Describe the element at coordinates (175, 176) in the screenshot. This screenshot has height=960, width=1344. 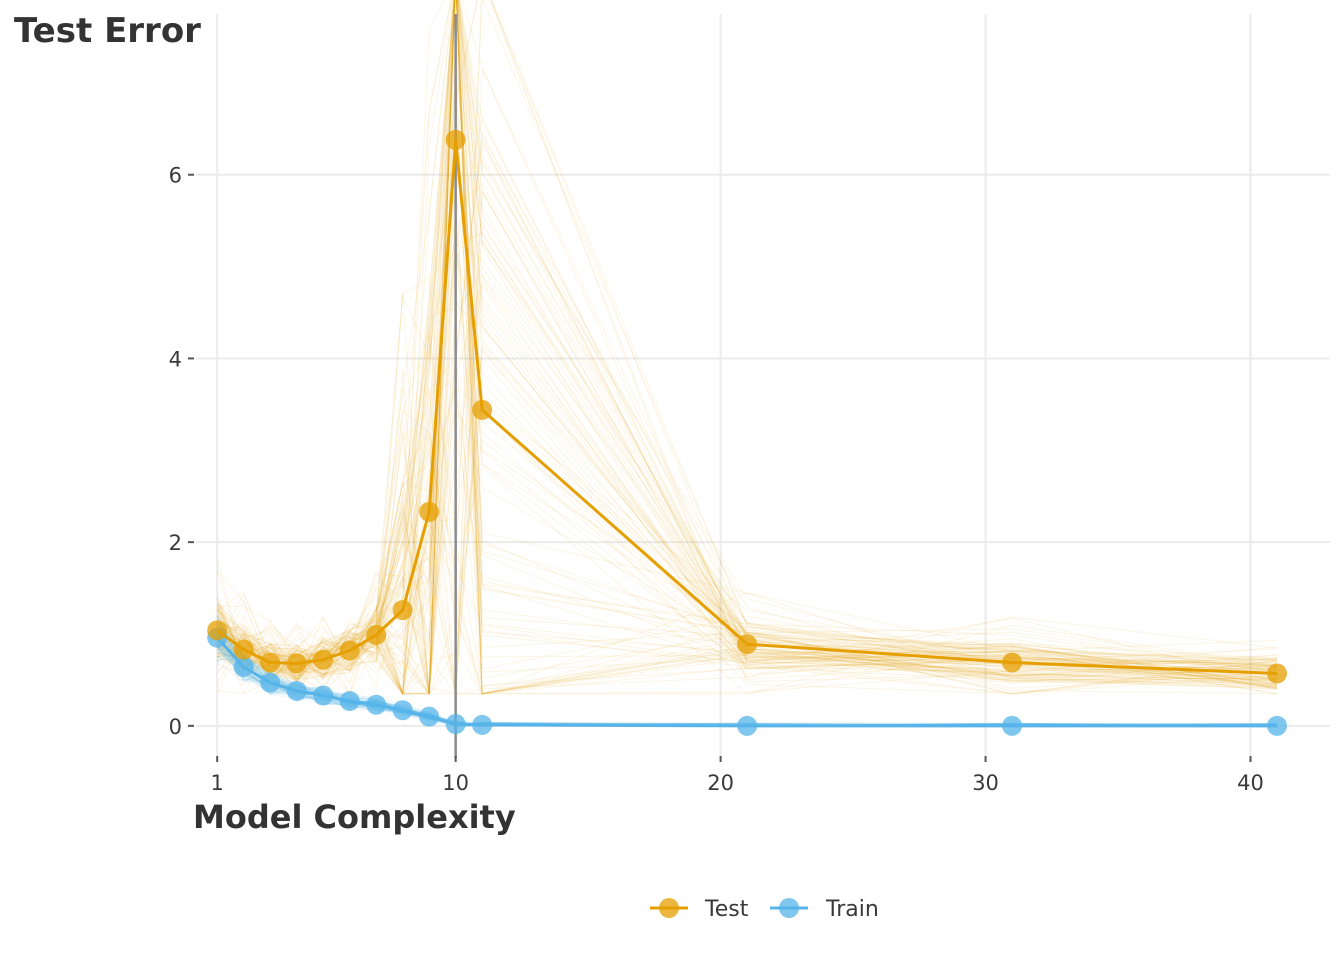
I see `y-tick-label: 6` at that location.